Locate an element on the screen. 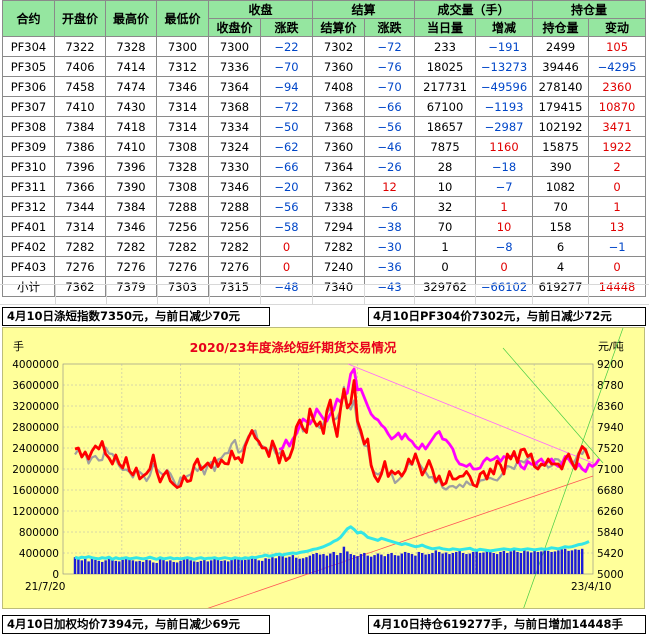 This screenshot has width=649, height=639. header-group-close: 收盘 is located at coordinates (260, 9).